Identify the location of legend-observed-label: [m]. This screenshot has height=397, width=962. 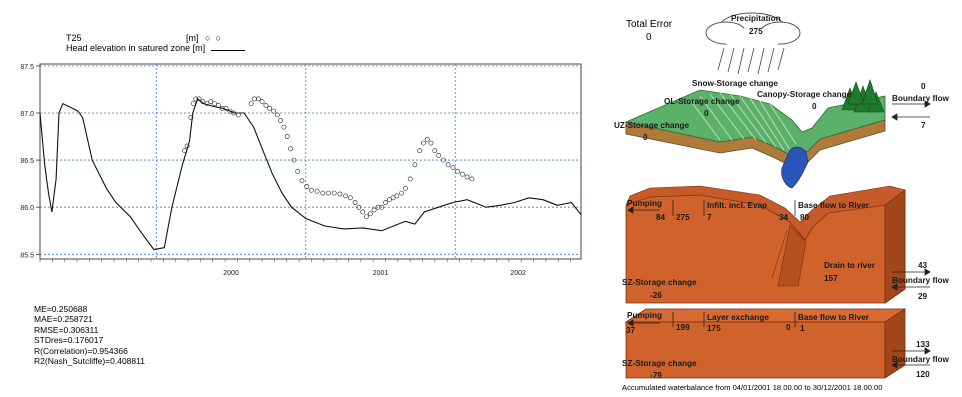
(192, 38).